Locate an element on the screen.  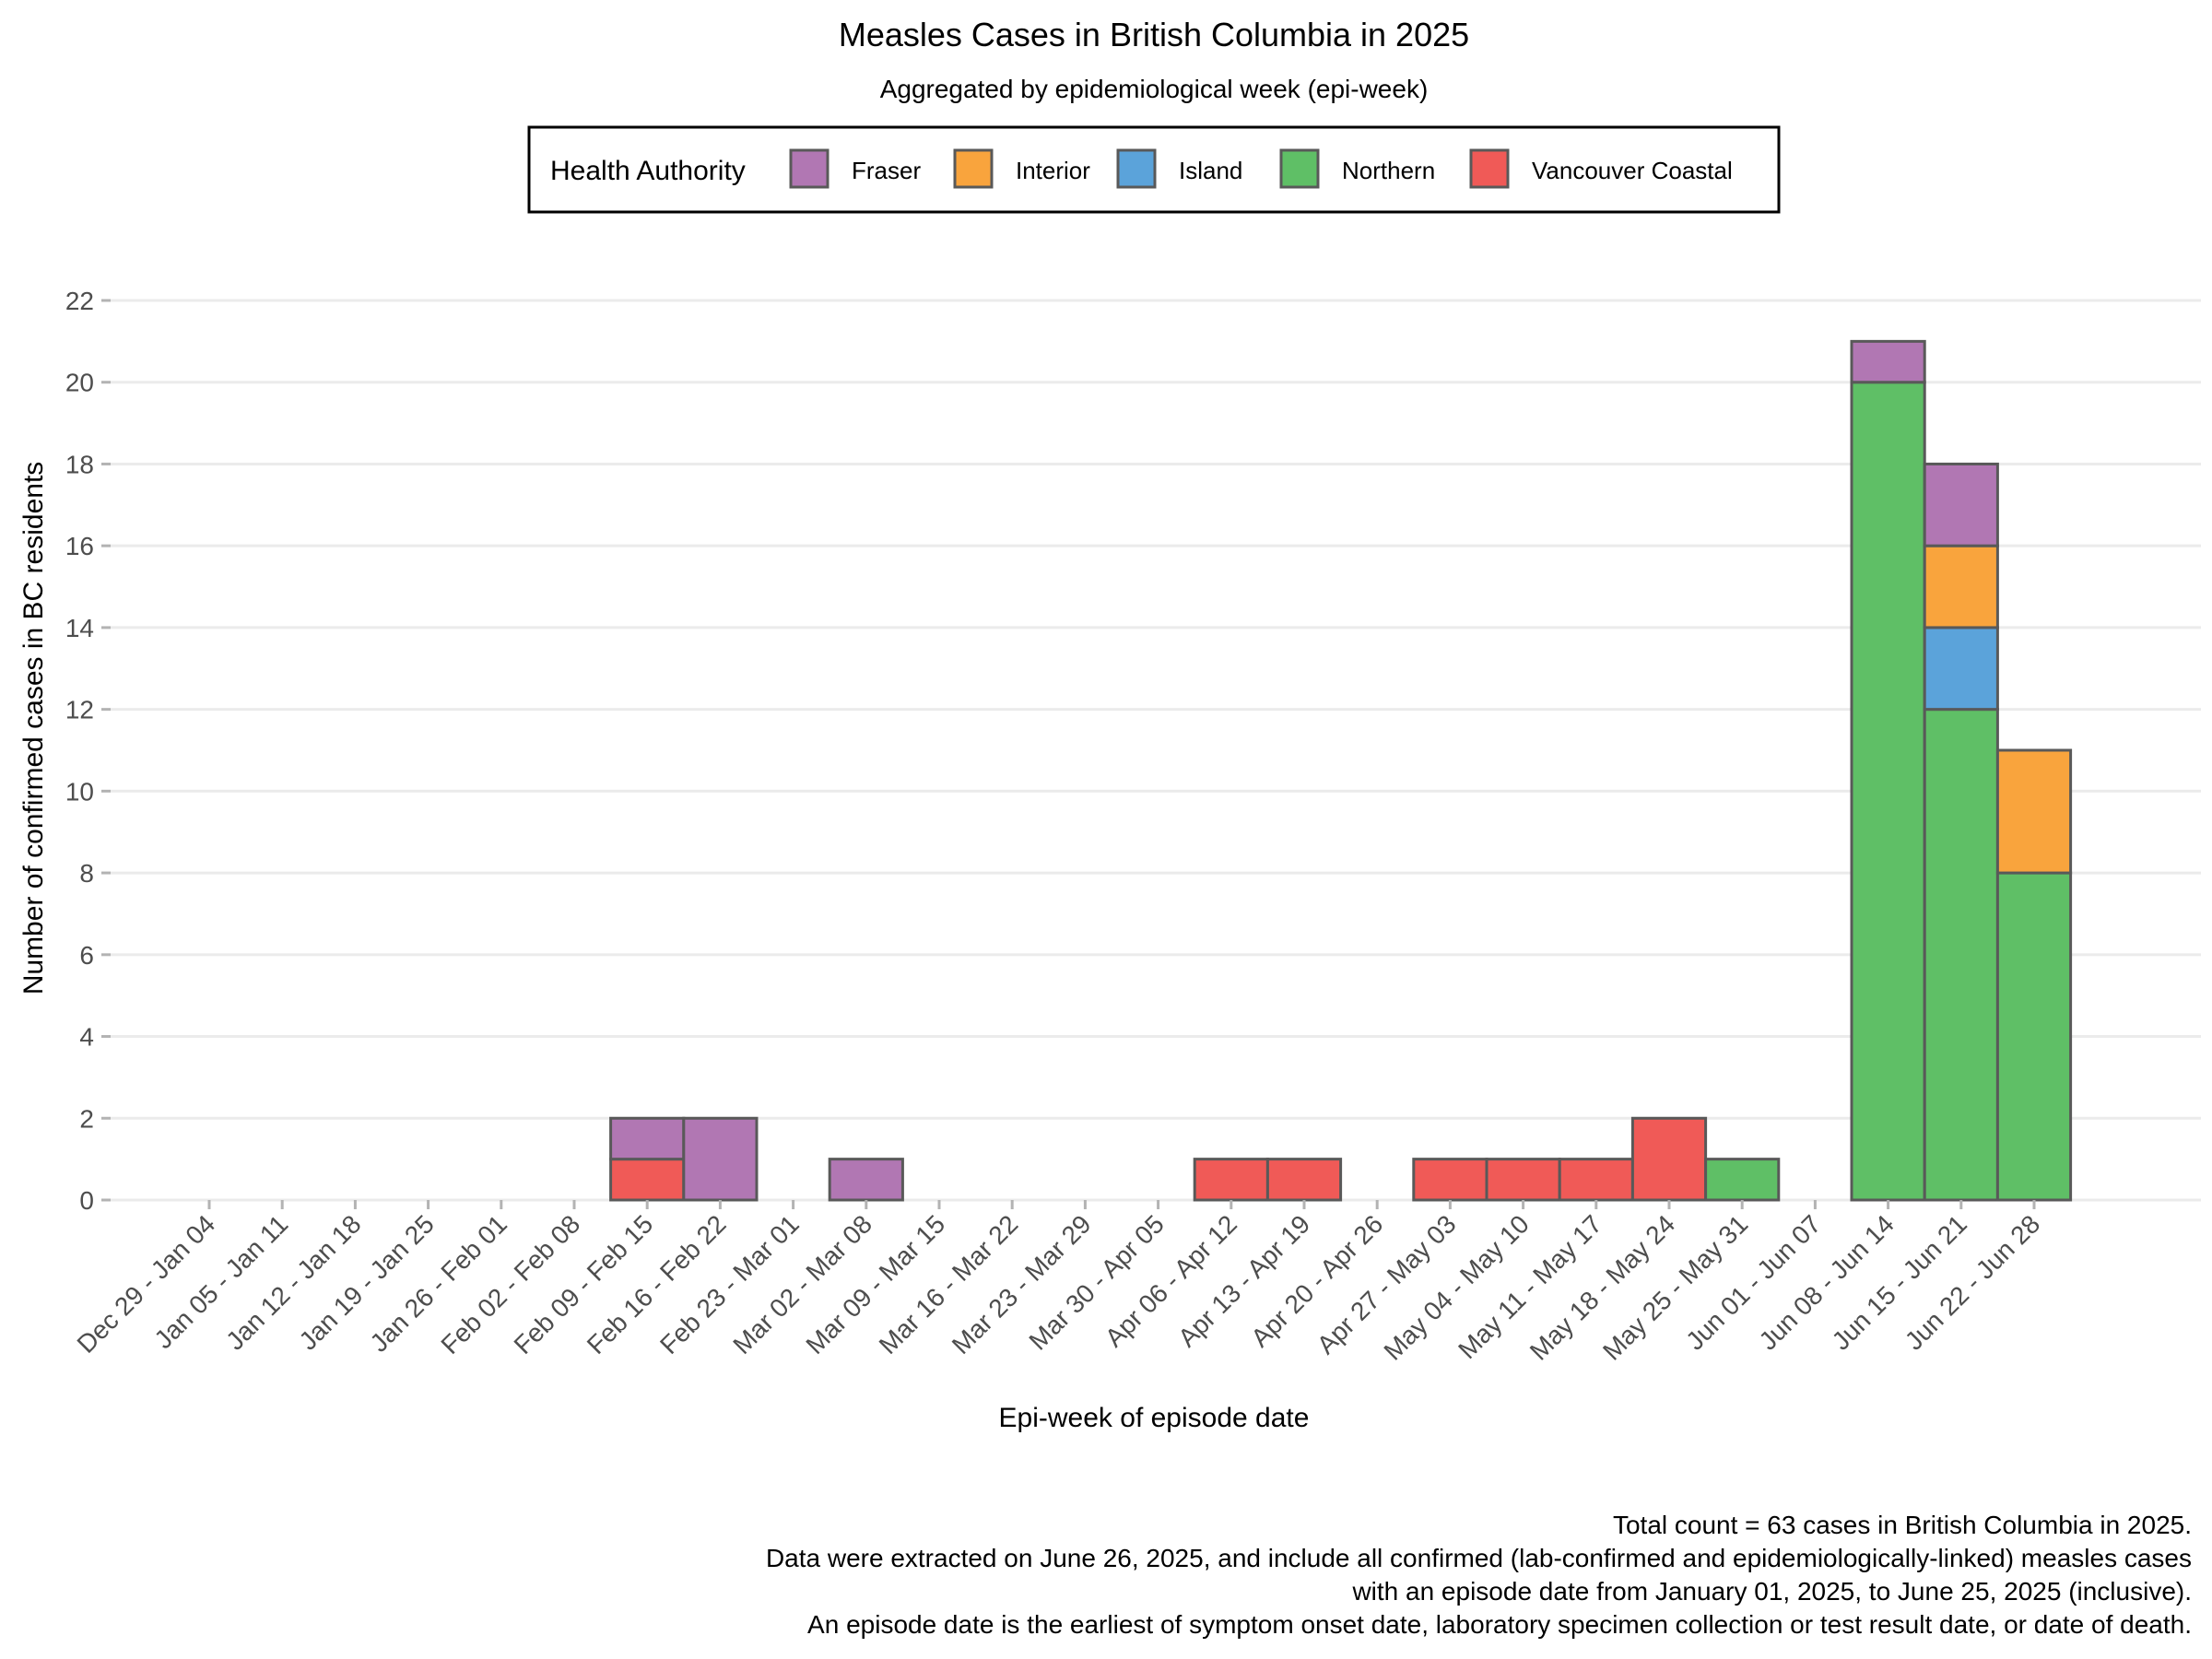
y-tick-label: 2 is located at coordinates (86, 1118).